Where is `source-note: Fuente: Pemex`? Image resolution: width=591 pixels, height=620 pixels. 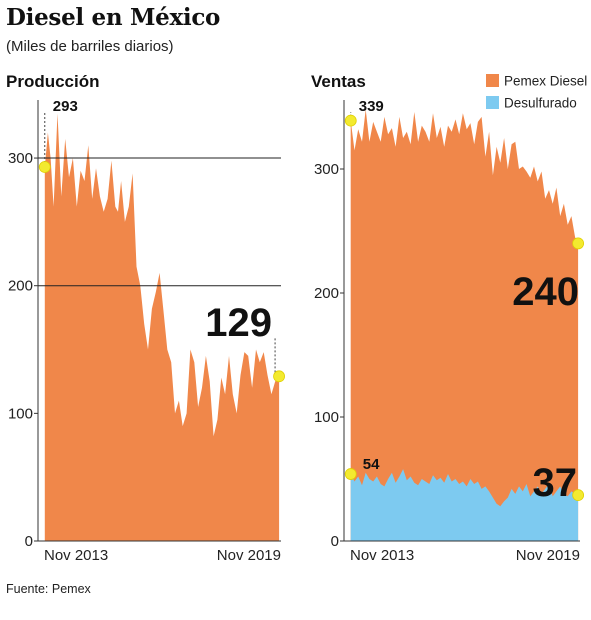 source-note: Fuente: Pemex is located at coordinates (48, 589).